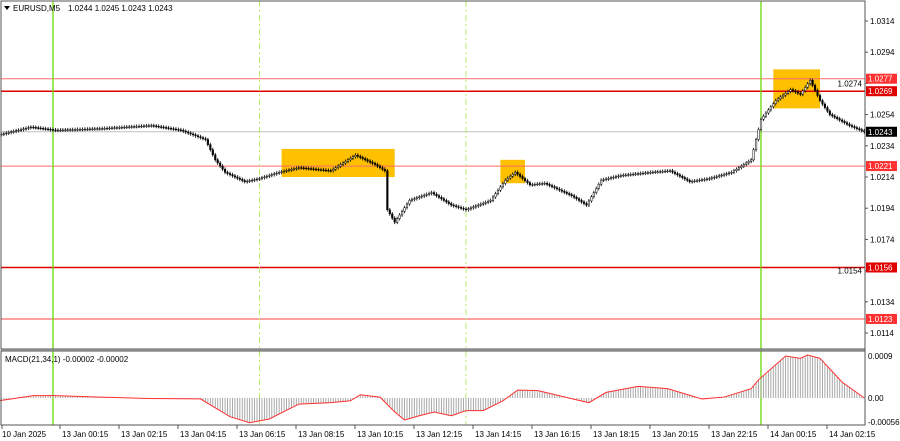 The image size is (900, 441). What do you see at coordinates (105, 8) in the screenshot?
I see `ohlc-value: 1.0245` at bounding box center [105, 8].